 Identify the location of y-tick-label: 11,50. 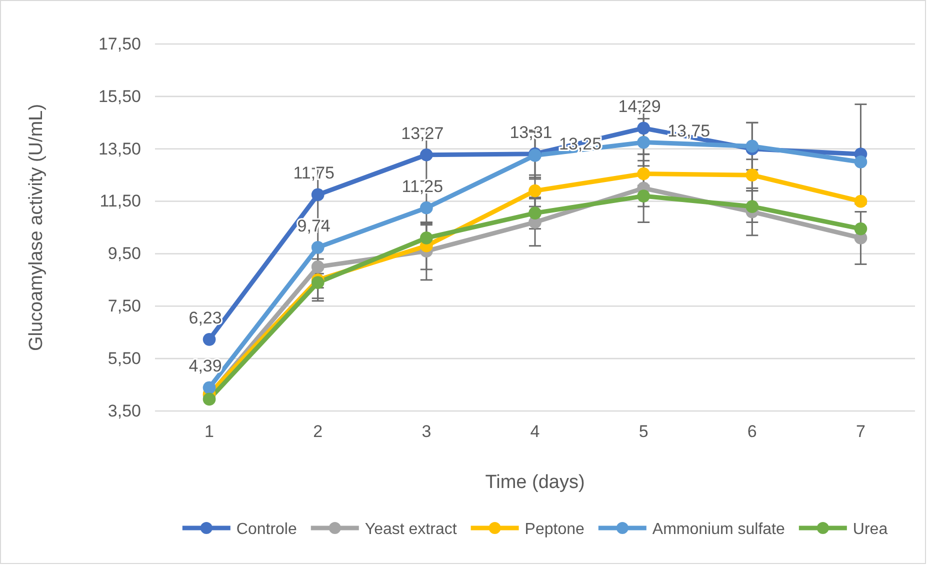
(120, 201).